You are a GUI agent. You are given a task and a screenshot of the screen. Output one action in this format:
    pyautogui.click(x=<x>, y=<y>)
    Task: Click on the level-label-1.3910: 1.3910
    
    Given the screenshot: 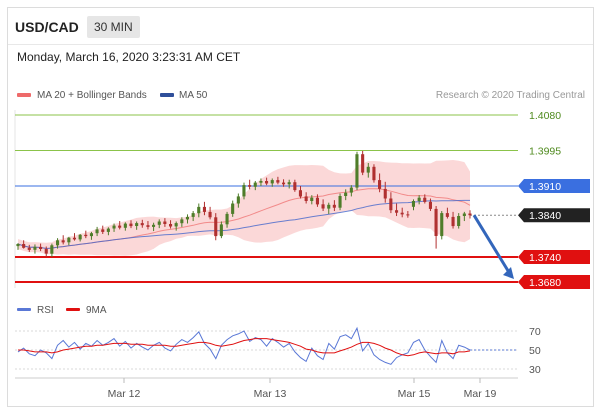 What is the action you would take?
    pyautogui.click(x=545, y=187)
    